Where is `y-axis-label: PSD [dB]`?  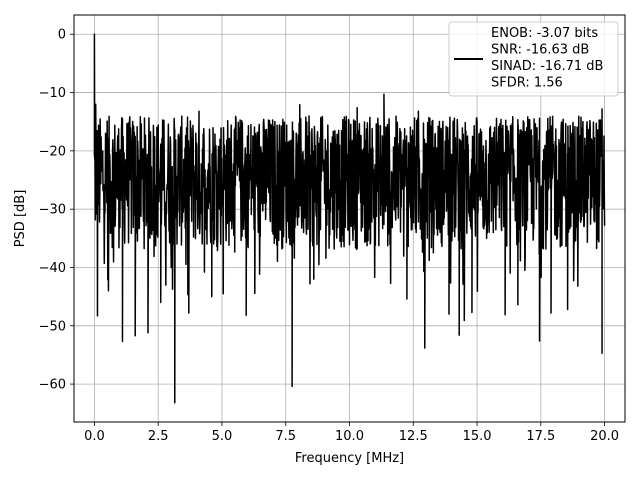 y-axis-label: PSD [dB] is located at coordinates (20, 219).